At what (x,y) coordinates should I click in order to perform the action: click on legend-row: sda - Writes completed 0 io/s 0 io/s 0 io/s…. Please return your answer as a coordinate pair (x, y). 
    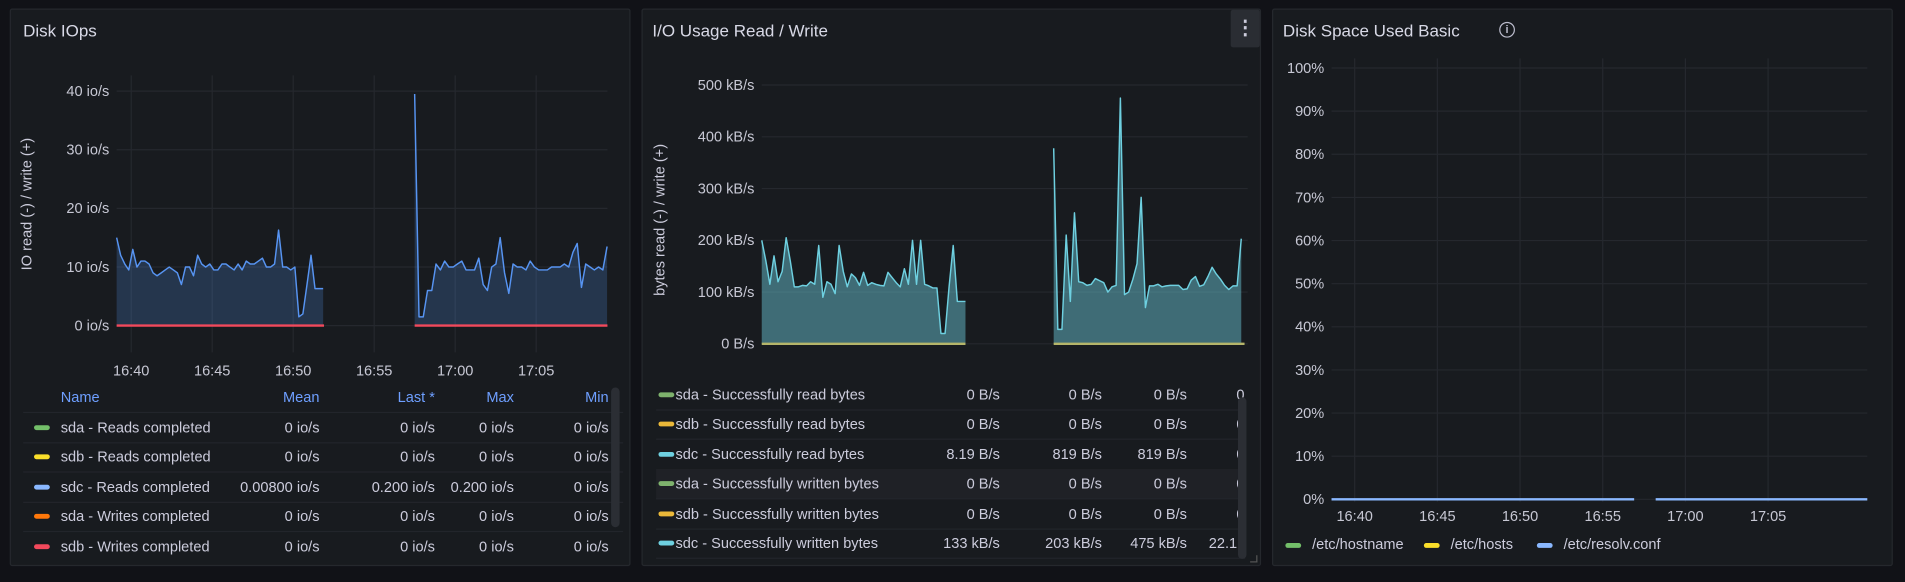
    Looking at the image, I should click on (323, 517).